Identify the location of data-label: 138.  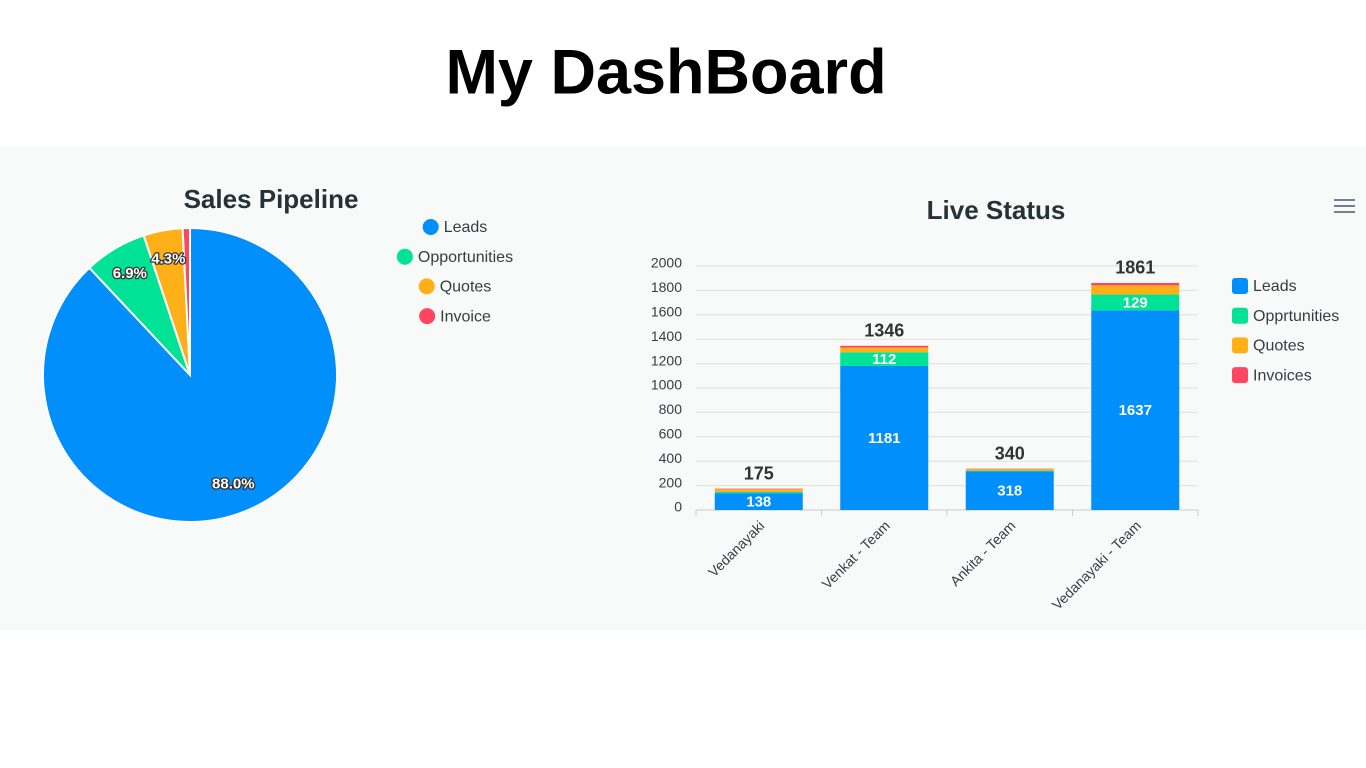
(758, 502).